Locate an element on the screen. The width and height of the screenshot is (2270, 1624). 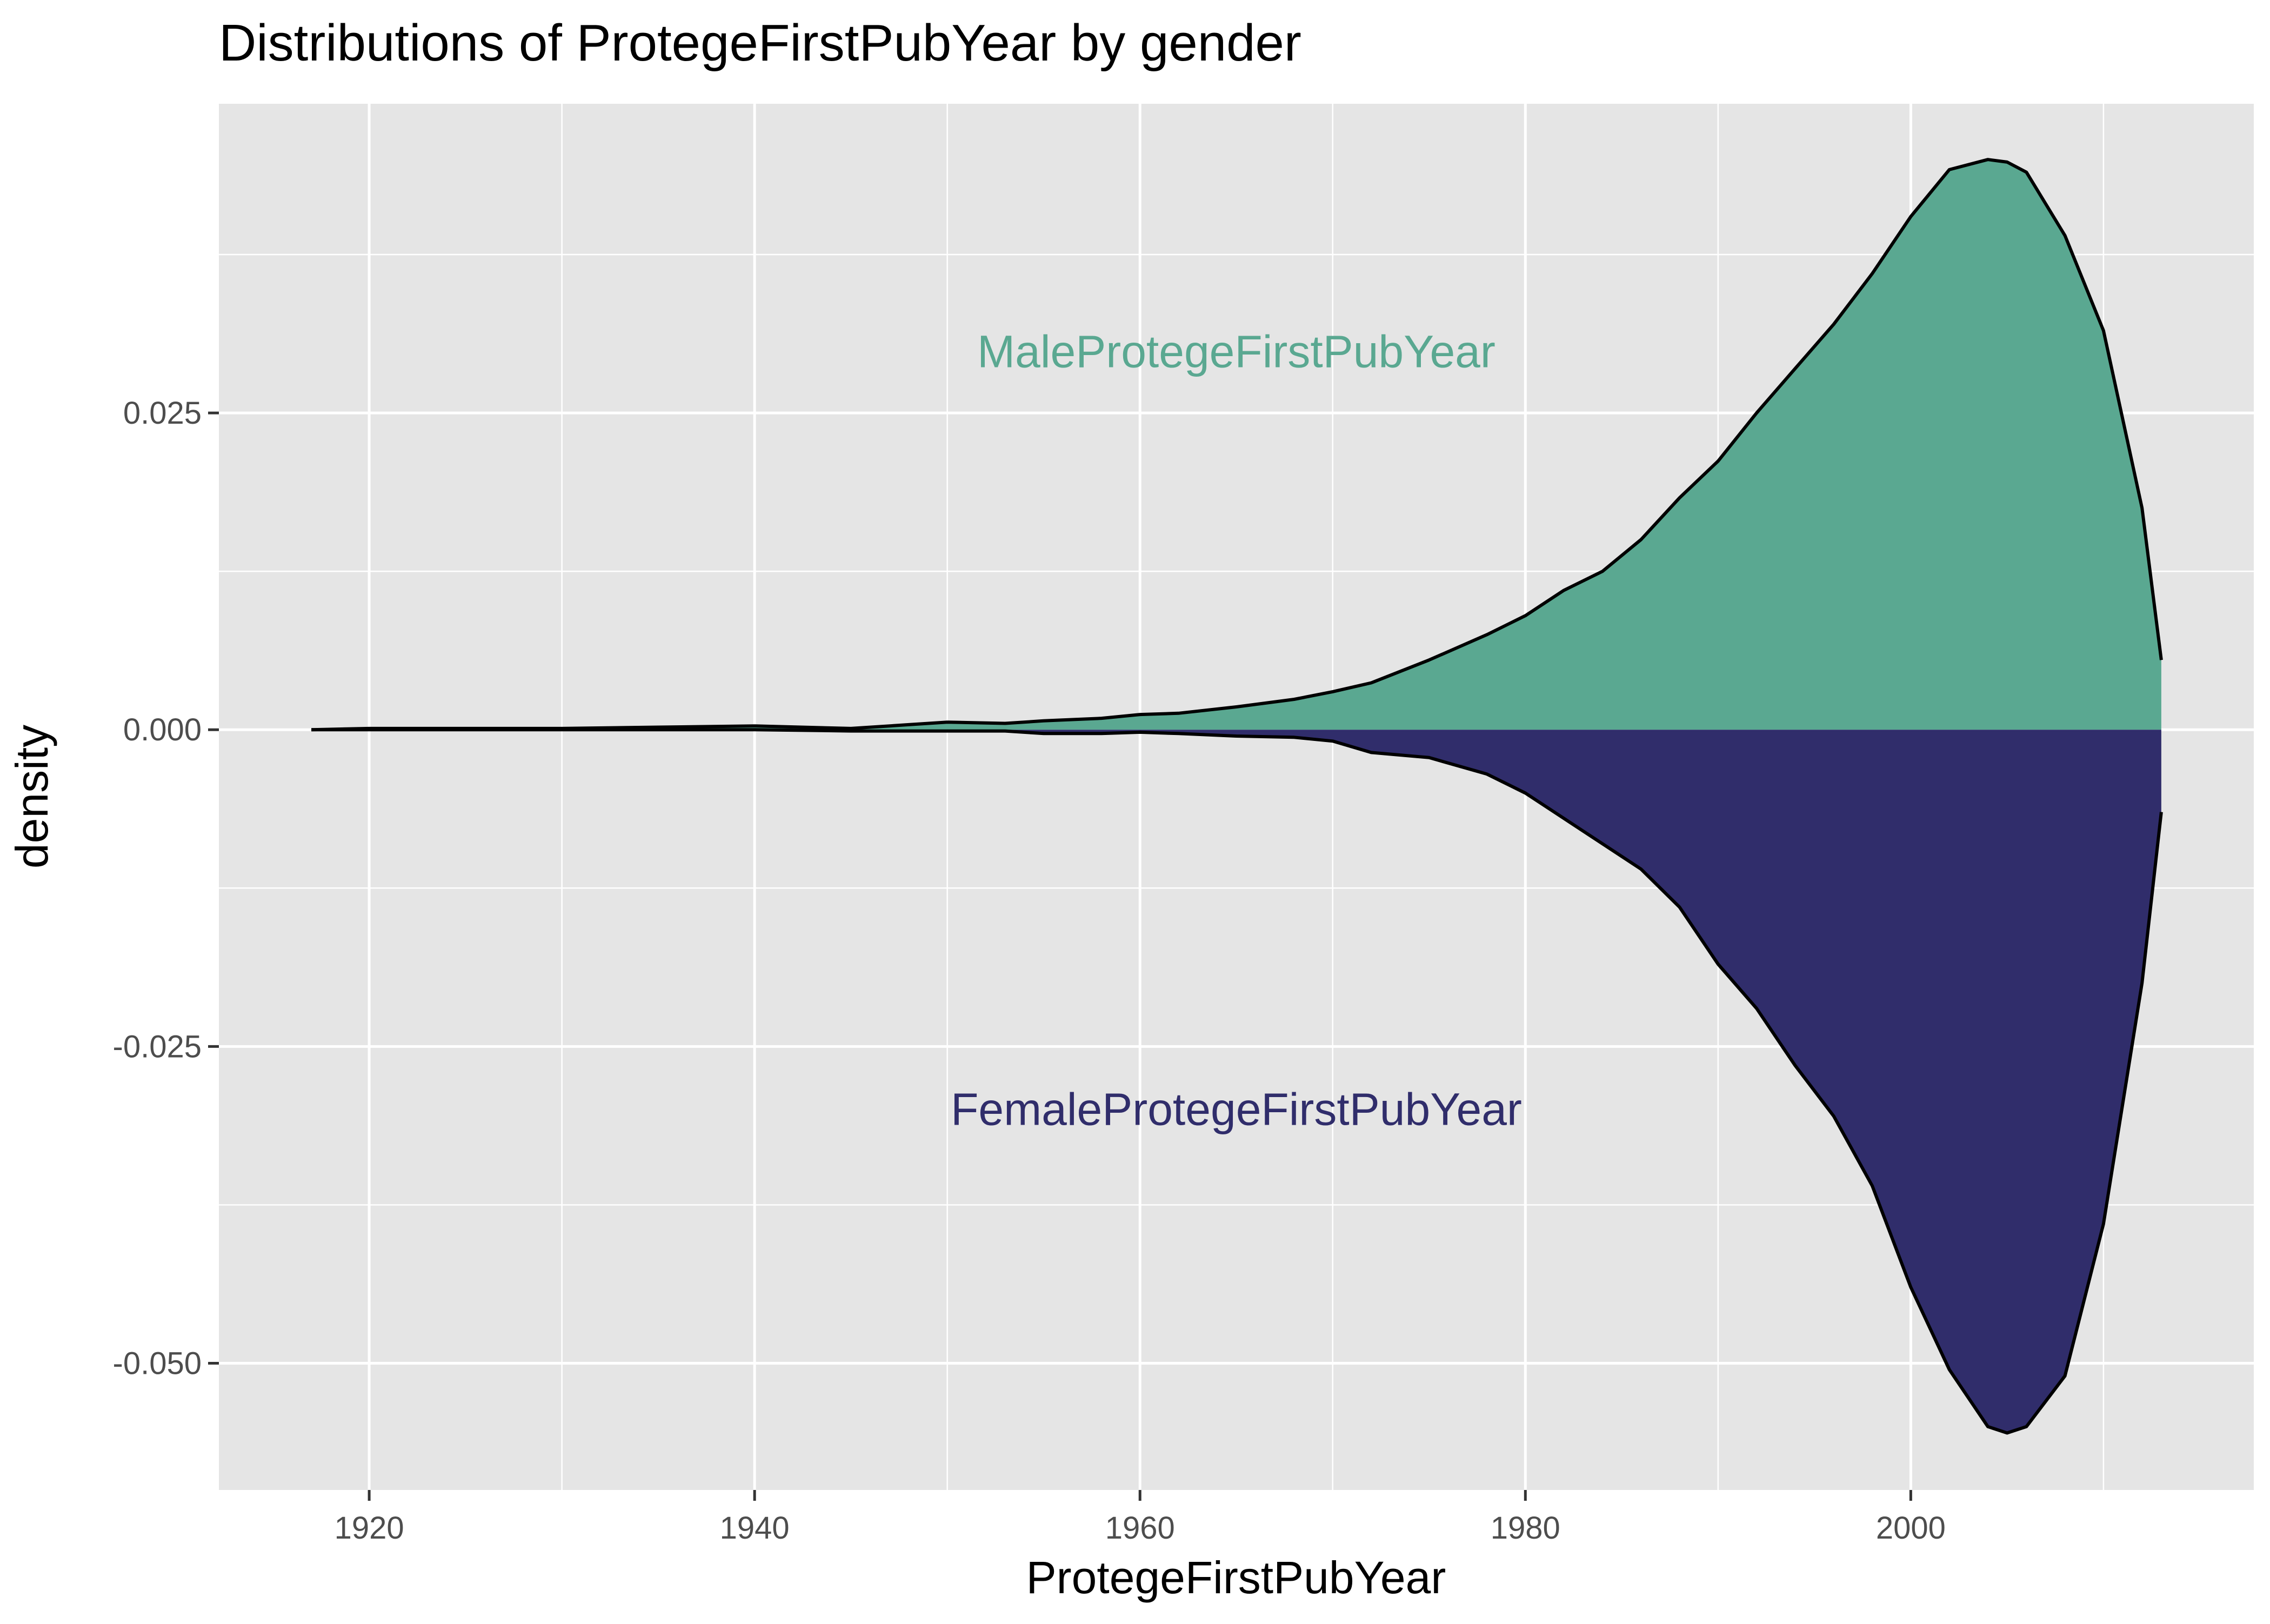
x-axis-label: ProtegeFirstPubYear is located at coordinates (1236, 1578).